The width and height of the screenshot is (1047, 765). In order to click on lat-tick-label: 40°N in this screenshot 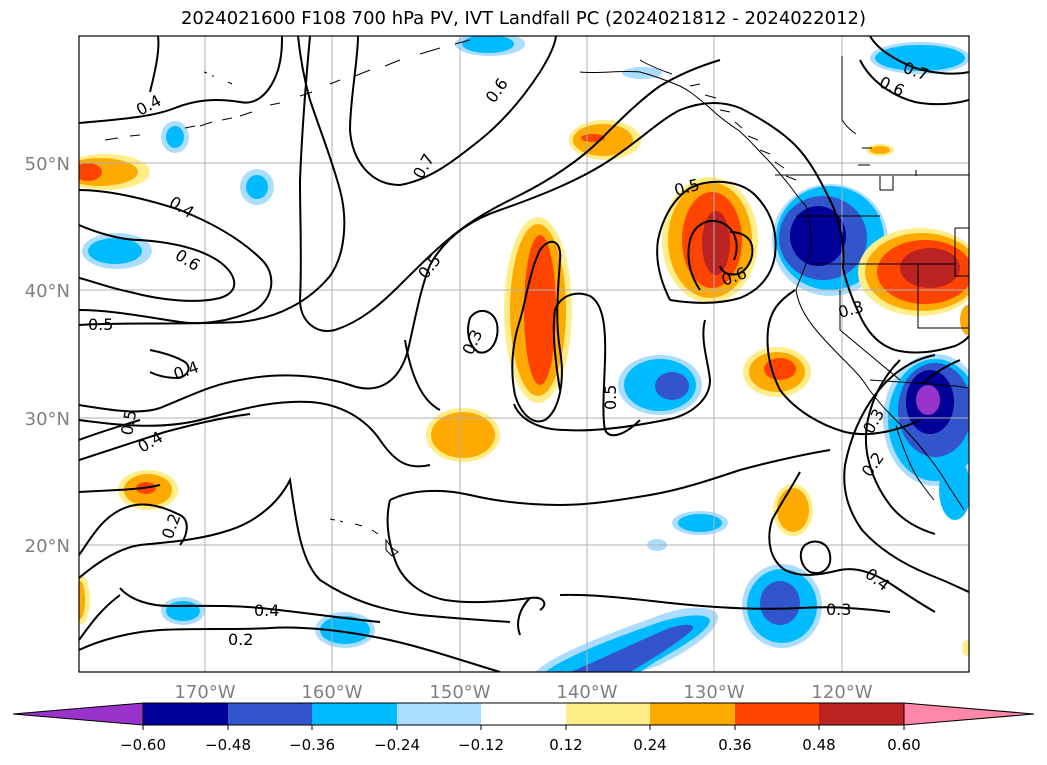, I will do `click(47, 291)`.